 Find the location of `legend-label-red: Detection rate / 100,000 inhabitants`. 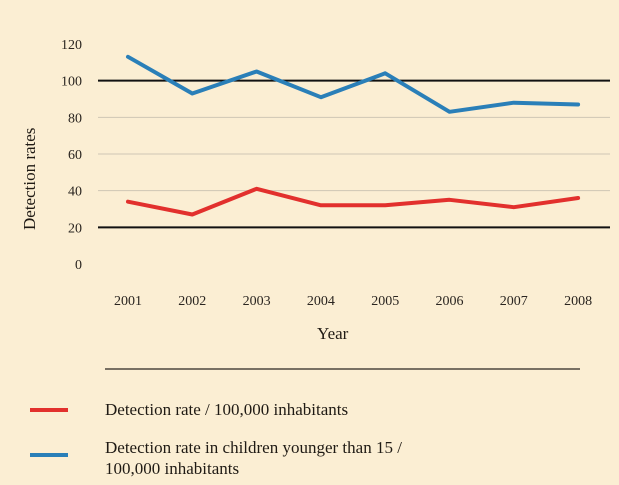

legend-label-red: Detection rate / 100,000 inhabitants is located at coordinates (227, 409).